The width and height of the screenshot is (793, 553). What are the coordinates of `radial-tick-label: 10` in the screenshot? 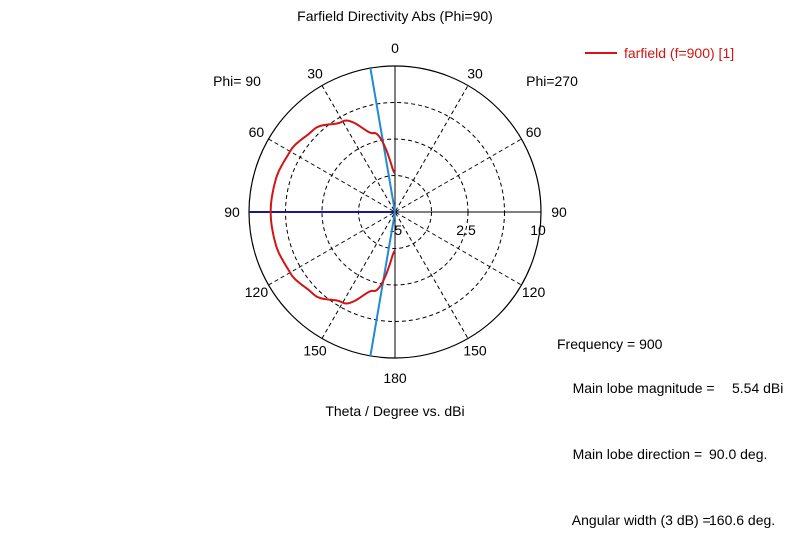 It's located at (538, 230).